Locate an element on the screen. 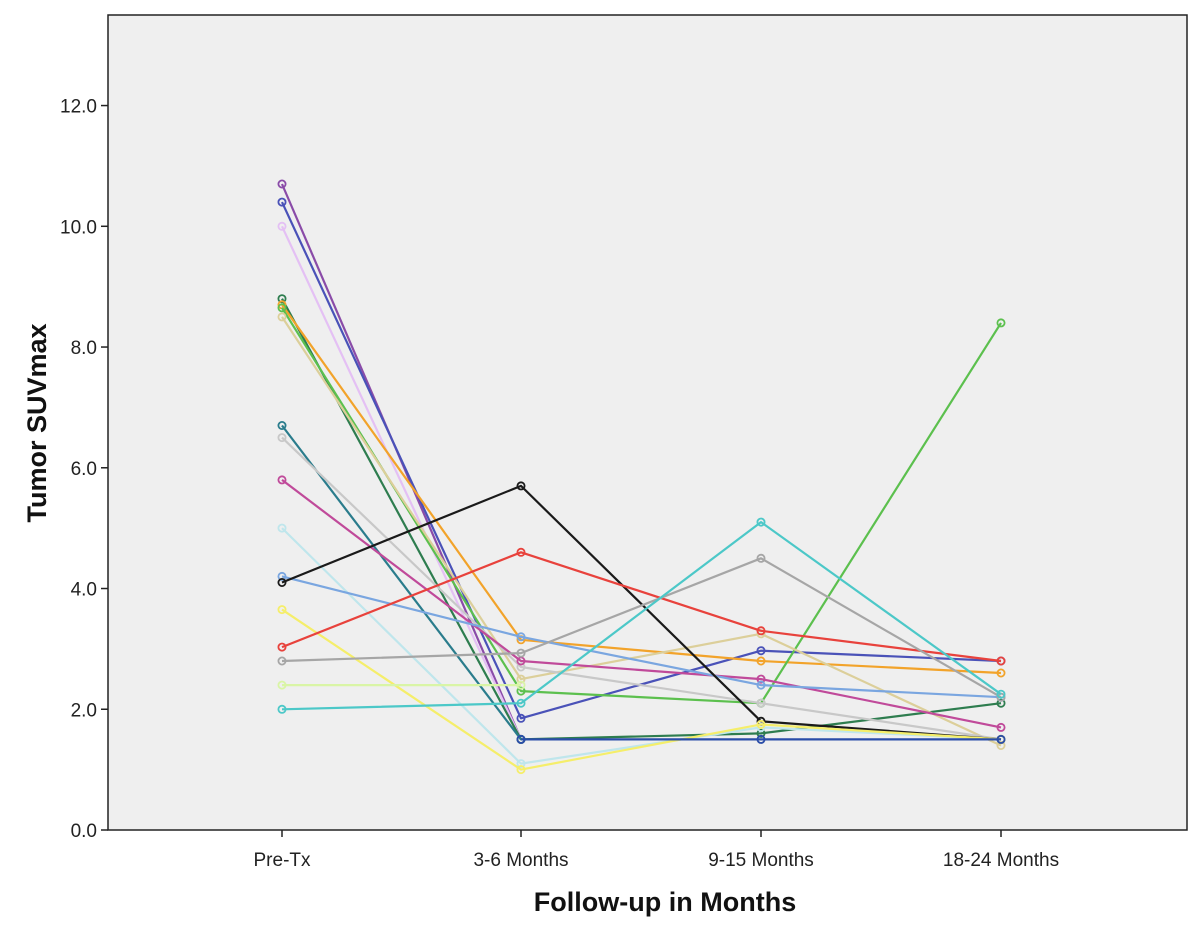  x-tick-label: 9-15 Months is located at coordinates (761, 860).